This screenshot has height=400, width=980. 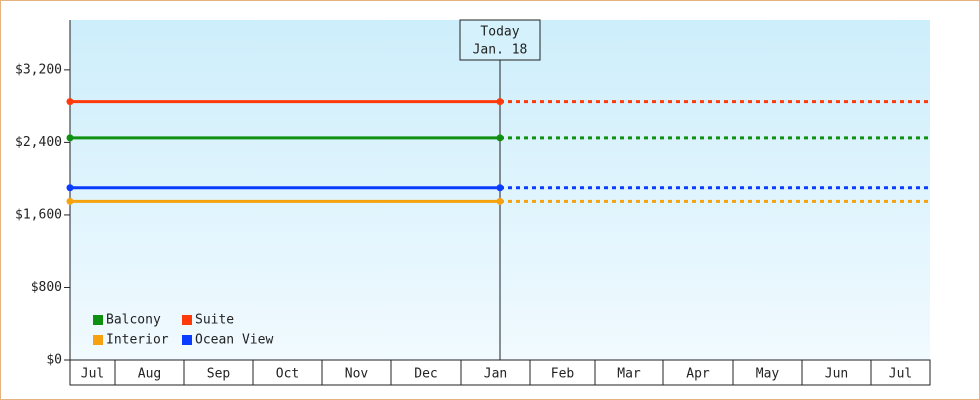 What do you see at coordinates (149, 374) in the screenshot?
I see `x-tick-label: Aug` at bounding box center [149, 374].